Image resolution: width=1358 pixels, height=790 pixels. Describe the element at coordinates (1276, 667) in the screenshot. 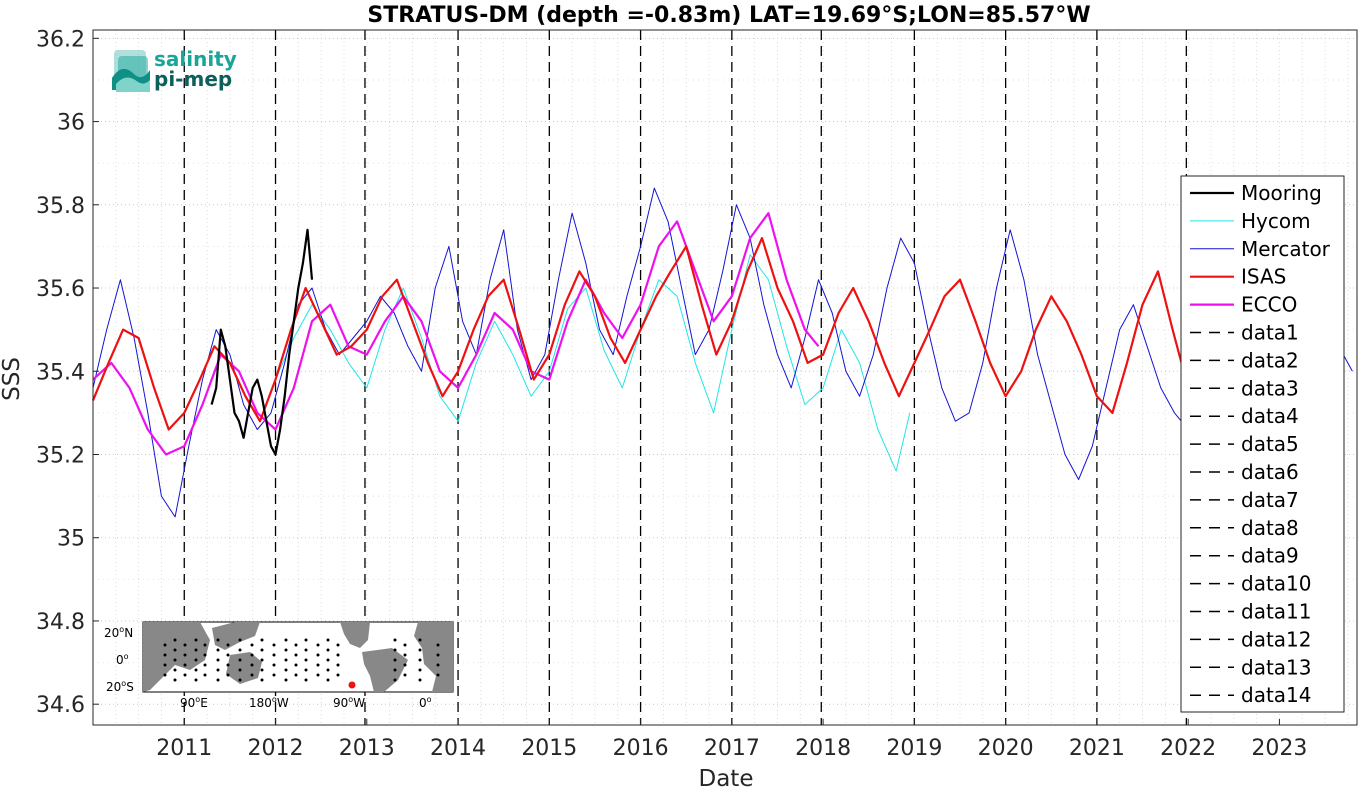

I see `legend-label: data13` at that location.